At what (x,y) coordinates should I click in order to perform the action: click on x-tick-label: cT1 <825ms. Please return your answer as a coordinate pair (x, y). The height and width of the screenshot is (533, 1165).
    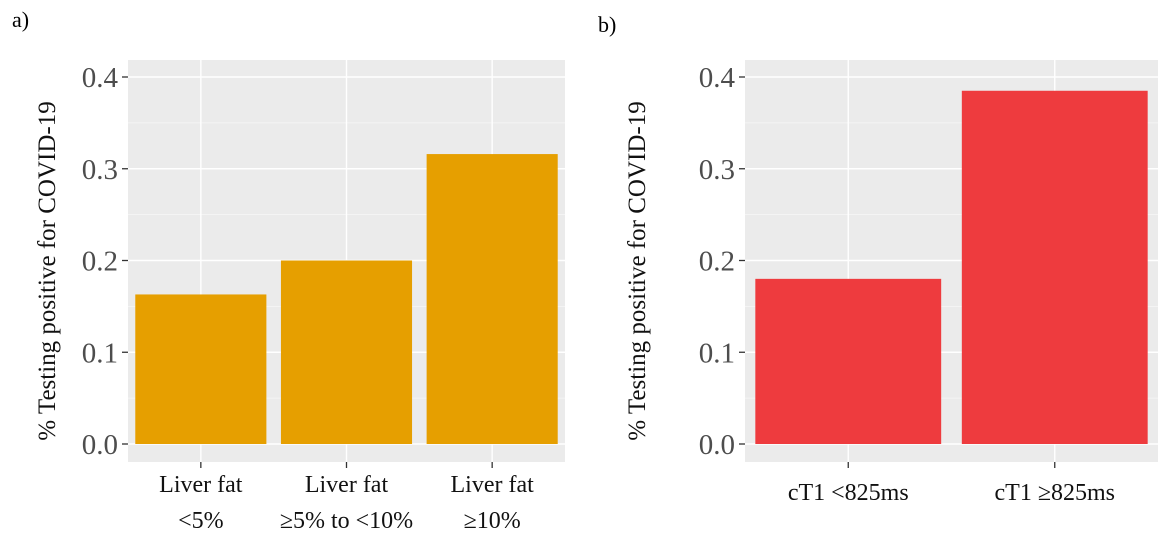
    Looking at the image, I should click on (848, 493).